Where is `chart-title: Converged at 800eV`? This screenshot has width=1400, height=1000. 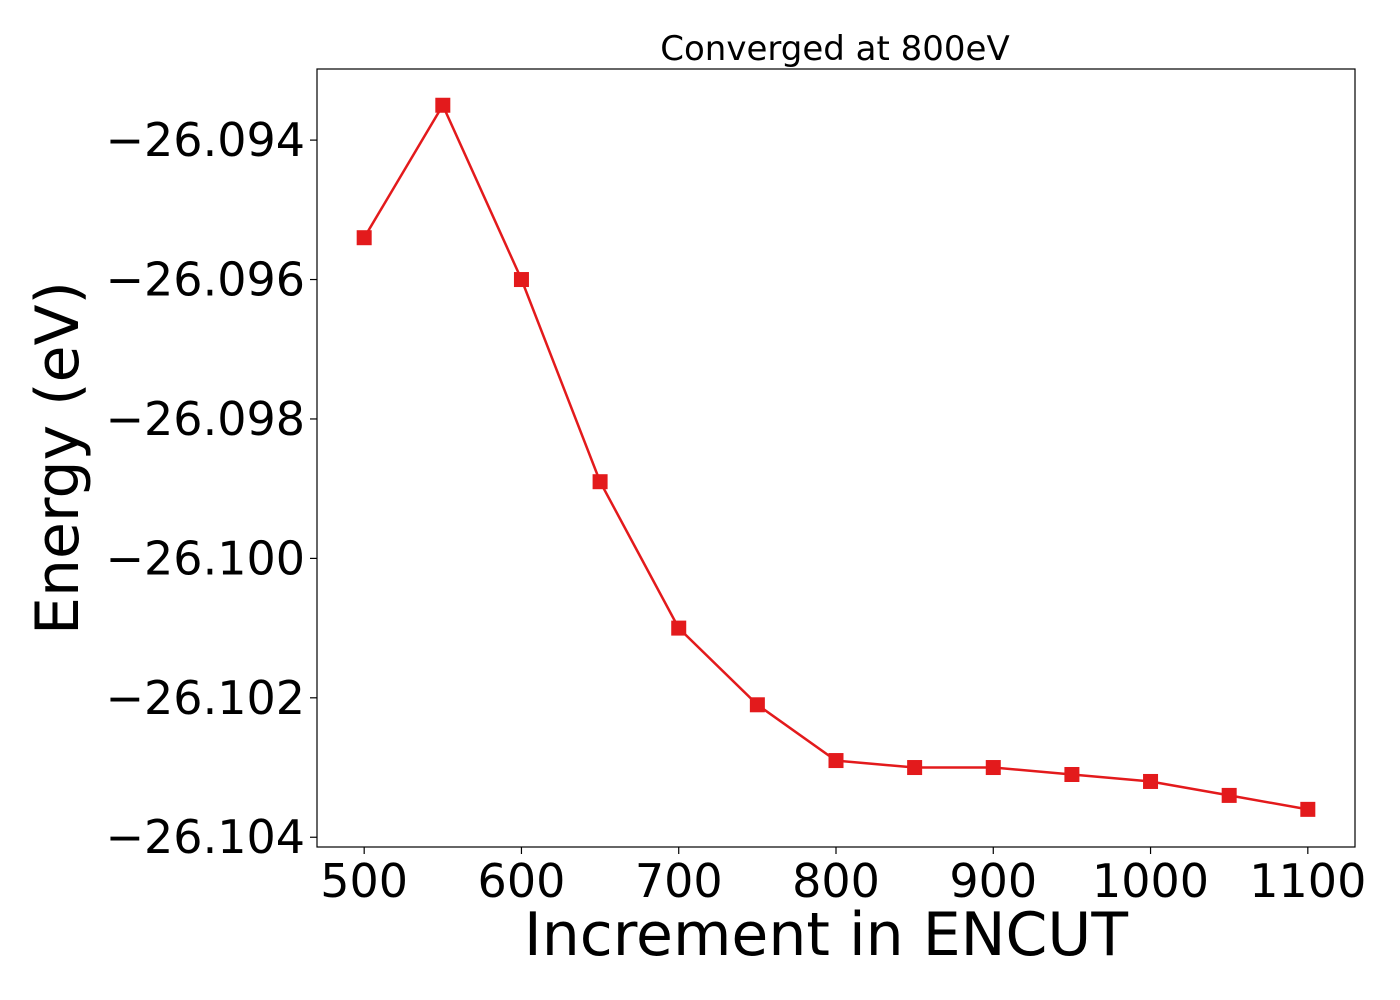 chart-title: Converged at 800eV is located at coordinates (834, 49).